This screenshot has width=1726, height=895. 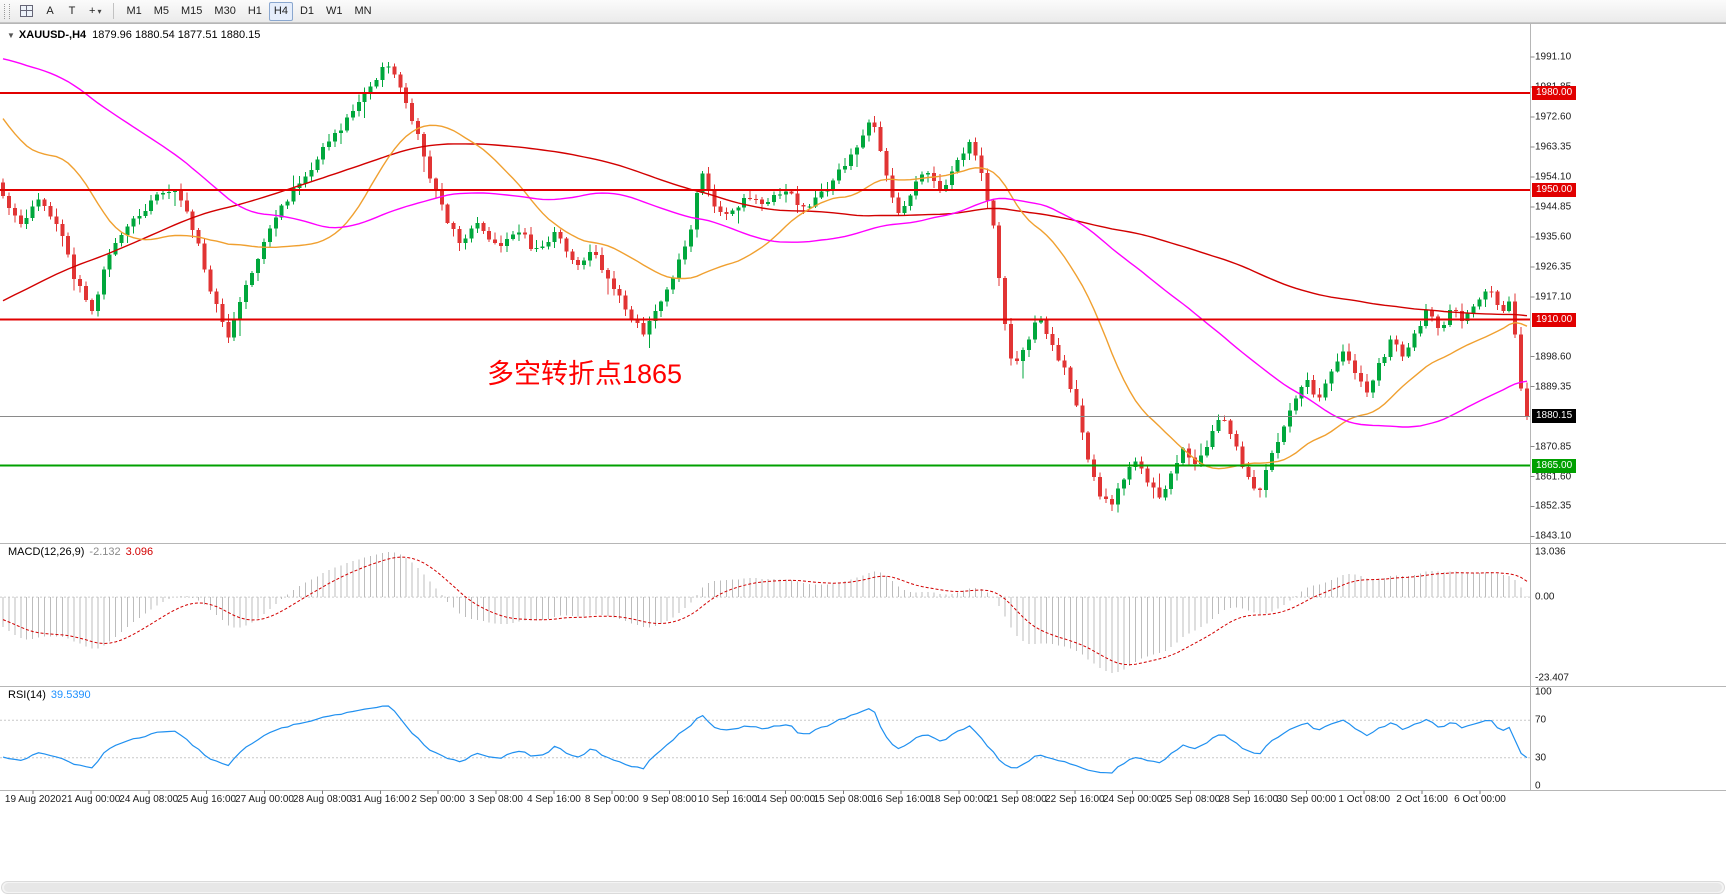 What do you see at coordinates (863, 11) in the screenshot?
I see `toolbar: A T + ▾ M1 M5 M15 M30 H1 H4 D1 W1 MN` at bounding box center [863, 11].